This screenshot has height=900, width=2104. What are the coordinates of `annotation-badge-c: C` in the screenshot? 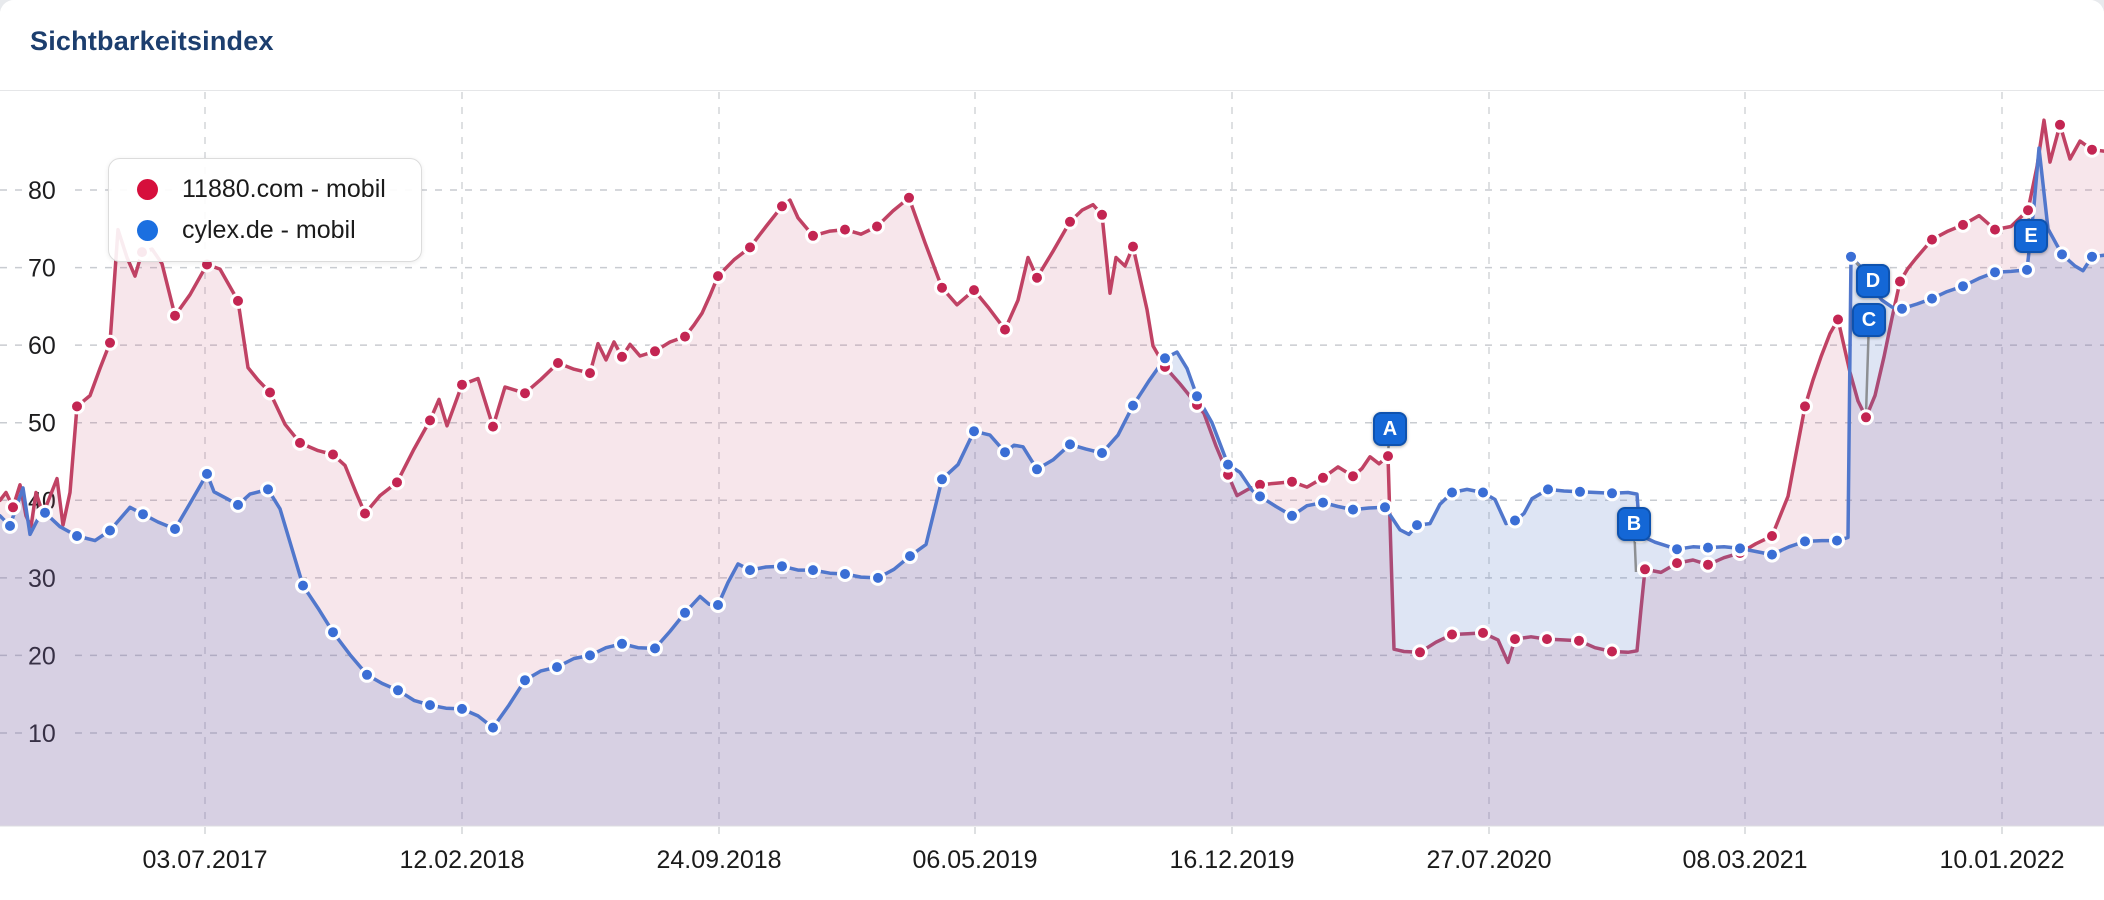 It's located at (1869, 320).